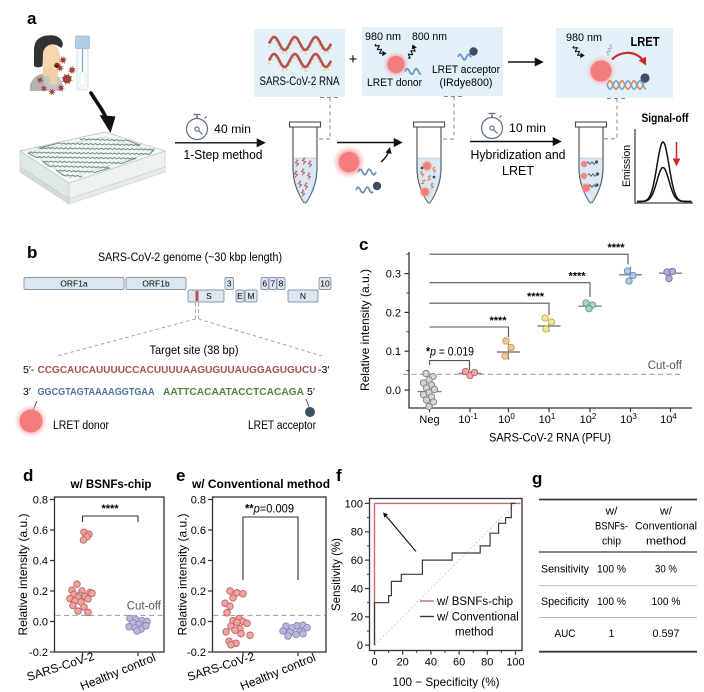 This screenshot has width=704, height=692. I want to click on svg-text: 800 nm, so click(429, 37).